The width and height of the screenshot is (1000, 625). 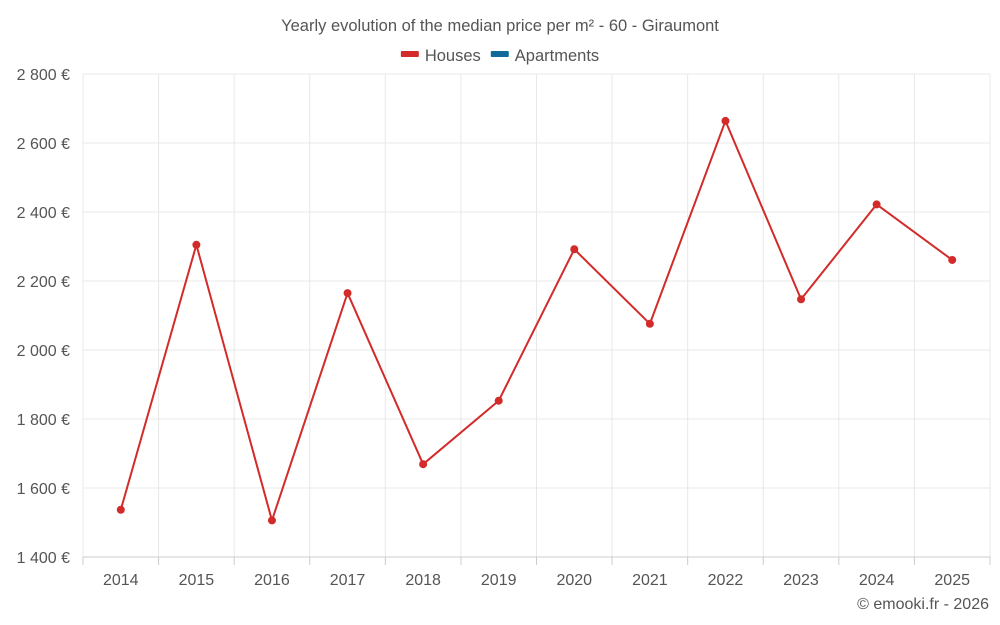 I want to click on legend-label: Houses, so click(x=453, y=56).